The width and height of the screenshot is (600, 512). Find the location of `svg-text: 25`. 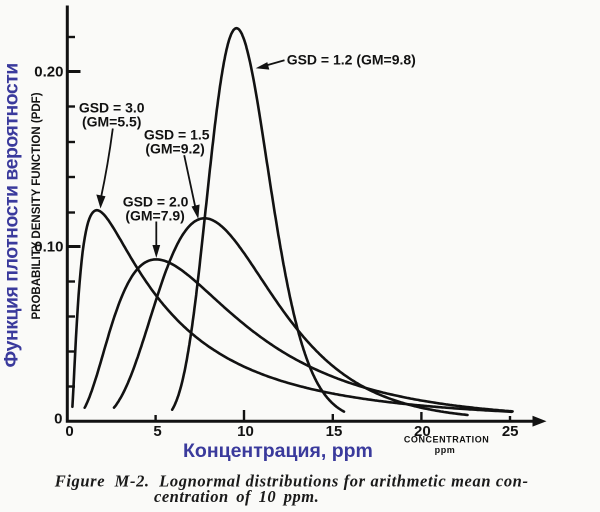

svg-text: 25 is located at coordinates (510, 431).